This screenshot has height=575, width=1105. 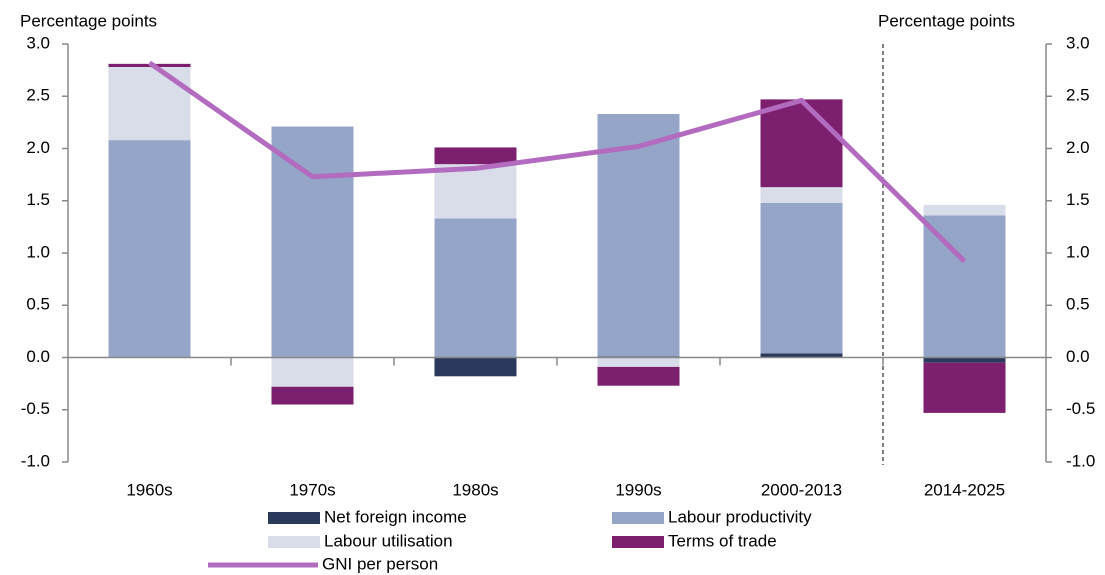 What do you see at coordinates (38, 199) in the screenshot?
I see `y-tick-label: 1.5` at bounding box center [38, 199].